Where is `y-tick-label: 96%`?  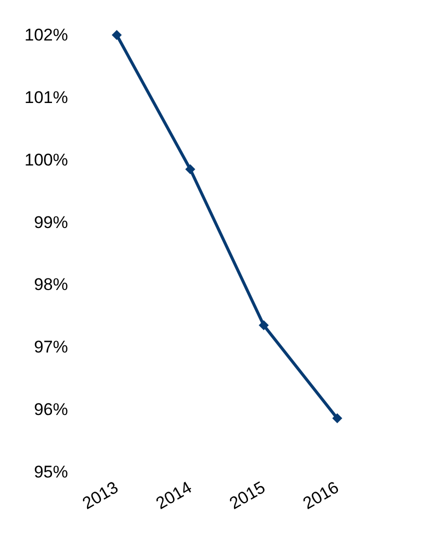
y-tick-label: 96% is located at coordinates (51, 410).